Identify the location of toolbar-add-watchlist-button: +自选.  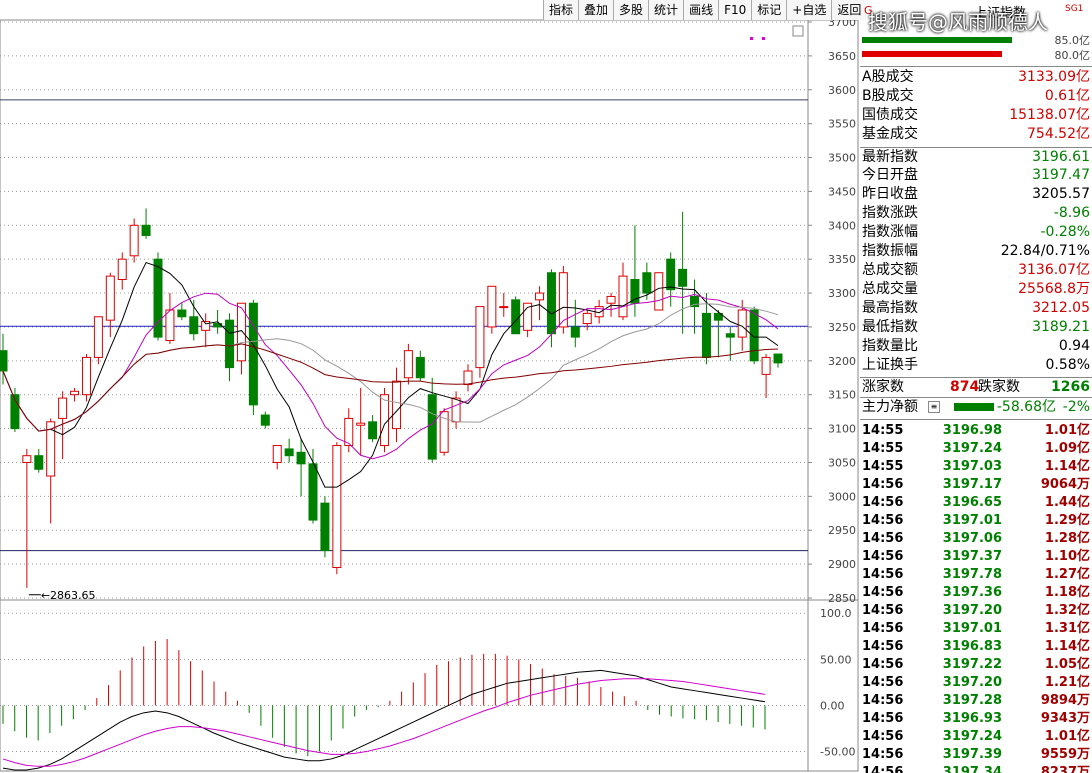
(809, 10).